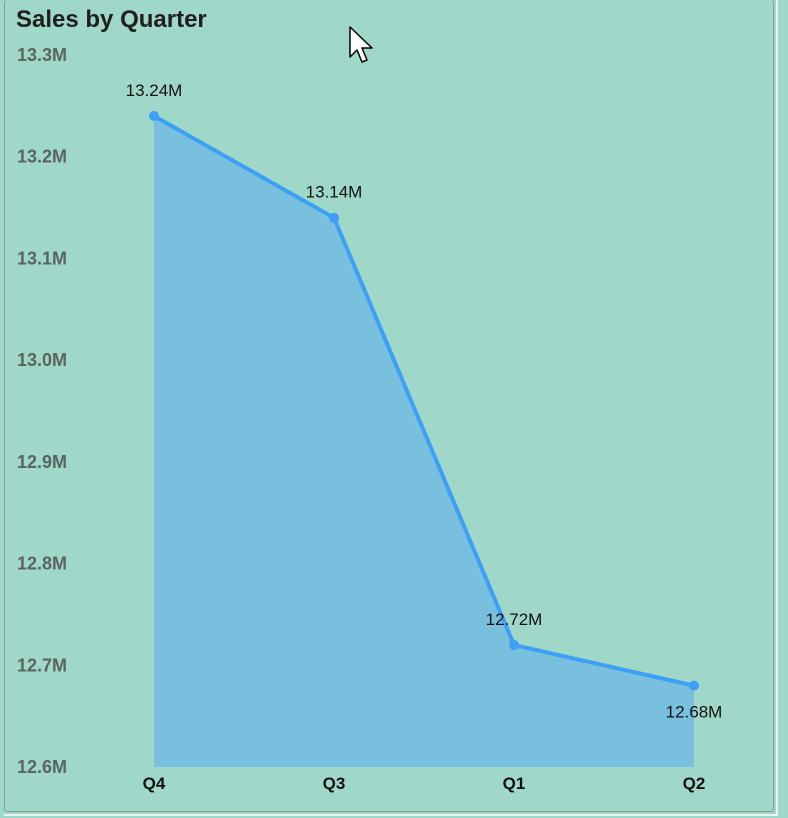  Describe the element at coordinates (111, 19) in the screenshot. I see `chart-title: Sales by Quarter` at that location.